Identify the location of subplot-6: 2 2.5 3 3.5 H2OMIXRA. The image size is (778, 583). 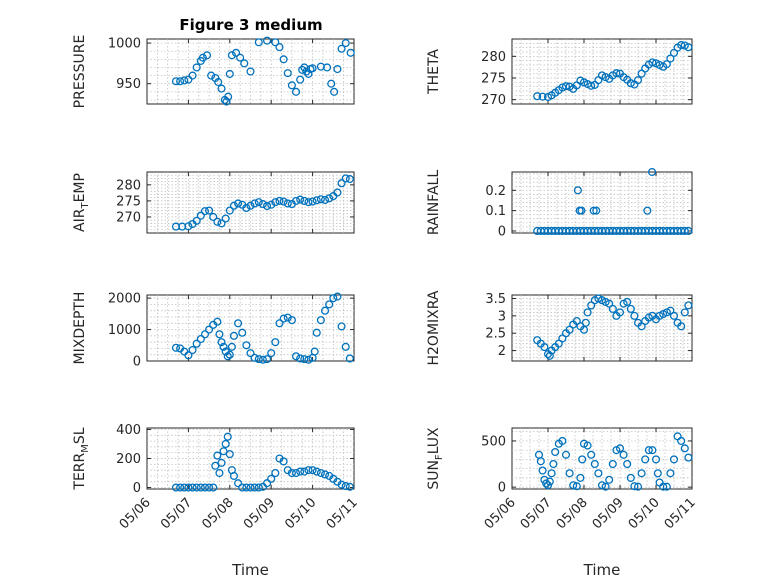
(559, 328).